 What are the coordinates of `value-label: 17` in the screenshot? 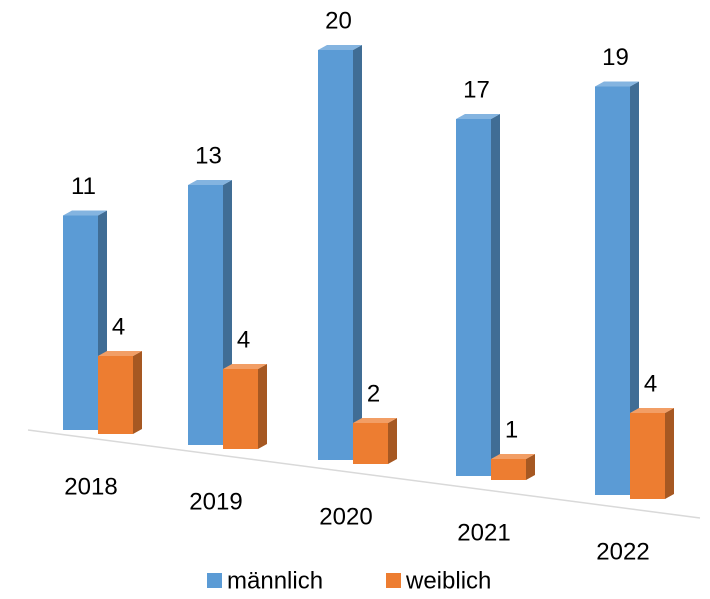 It's located at (476, 89).